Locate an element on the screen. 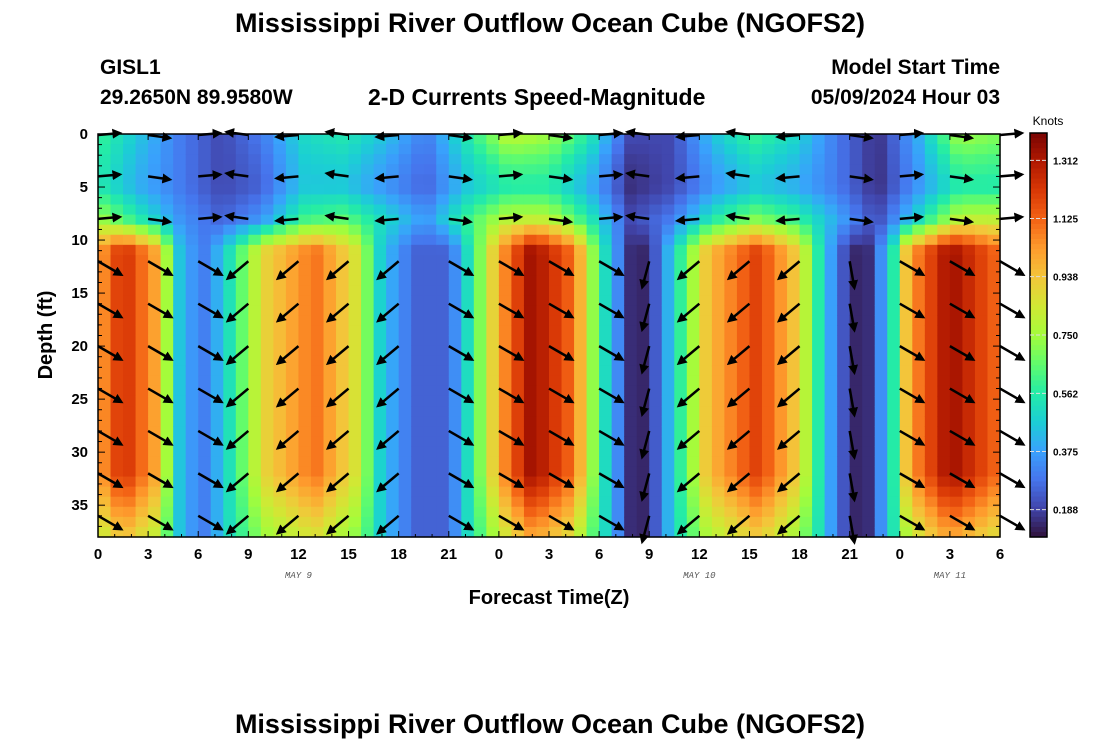 Image resolution: width=1100 pixels, height=750 pixels. colorbar-swatch is located at coordinates (1038, 322).